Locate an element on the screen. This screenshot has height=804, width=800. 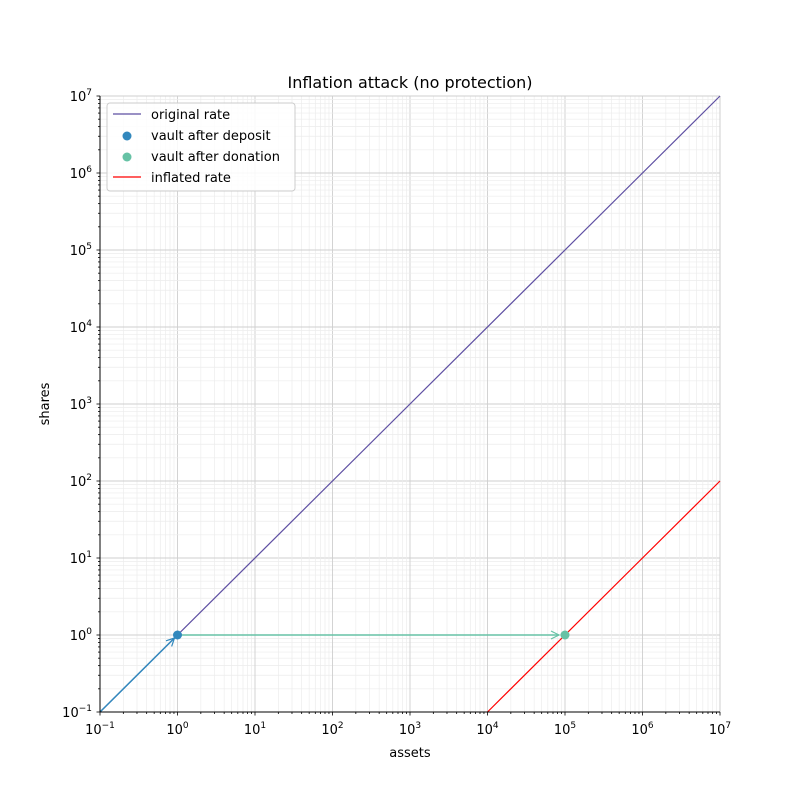
y-tick-label: 10⁻¹ is located at coordinates (77, 712).